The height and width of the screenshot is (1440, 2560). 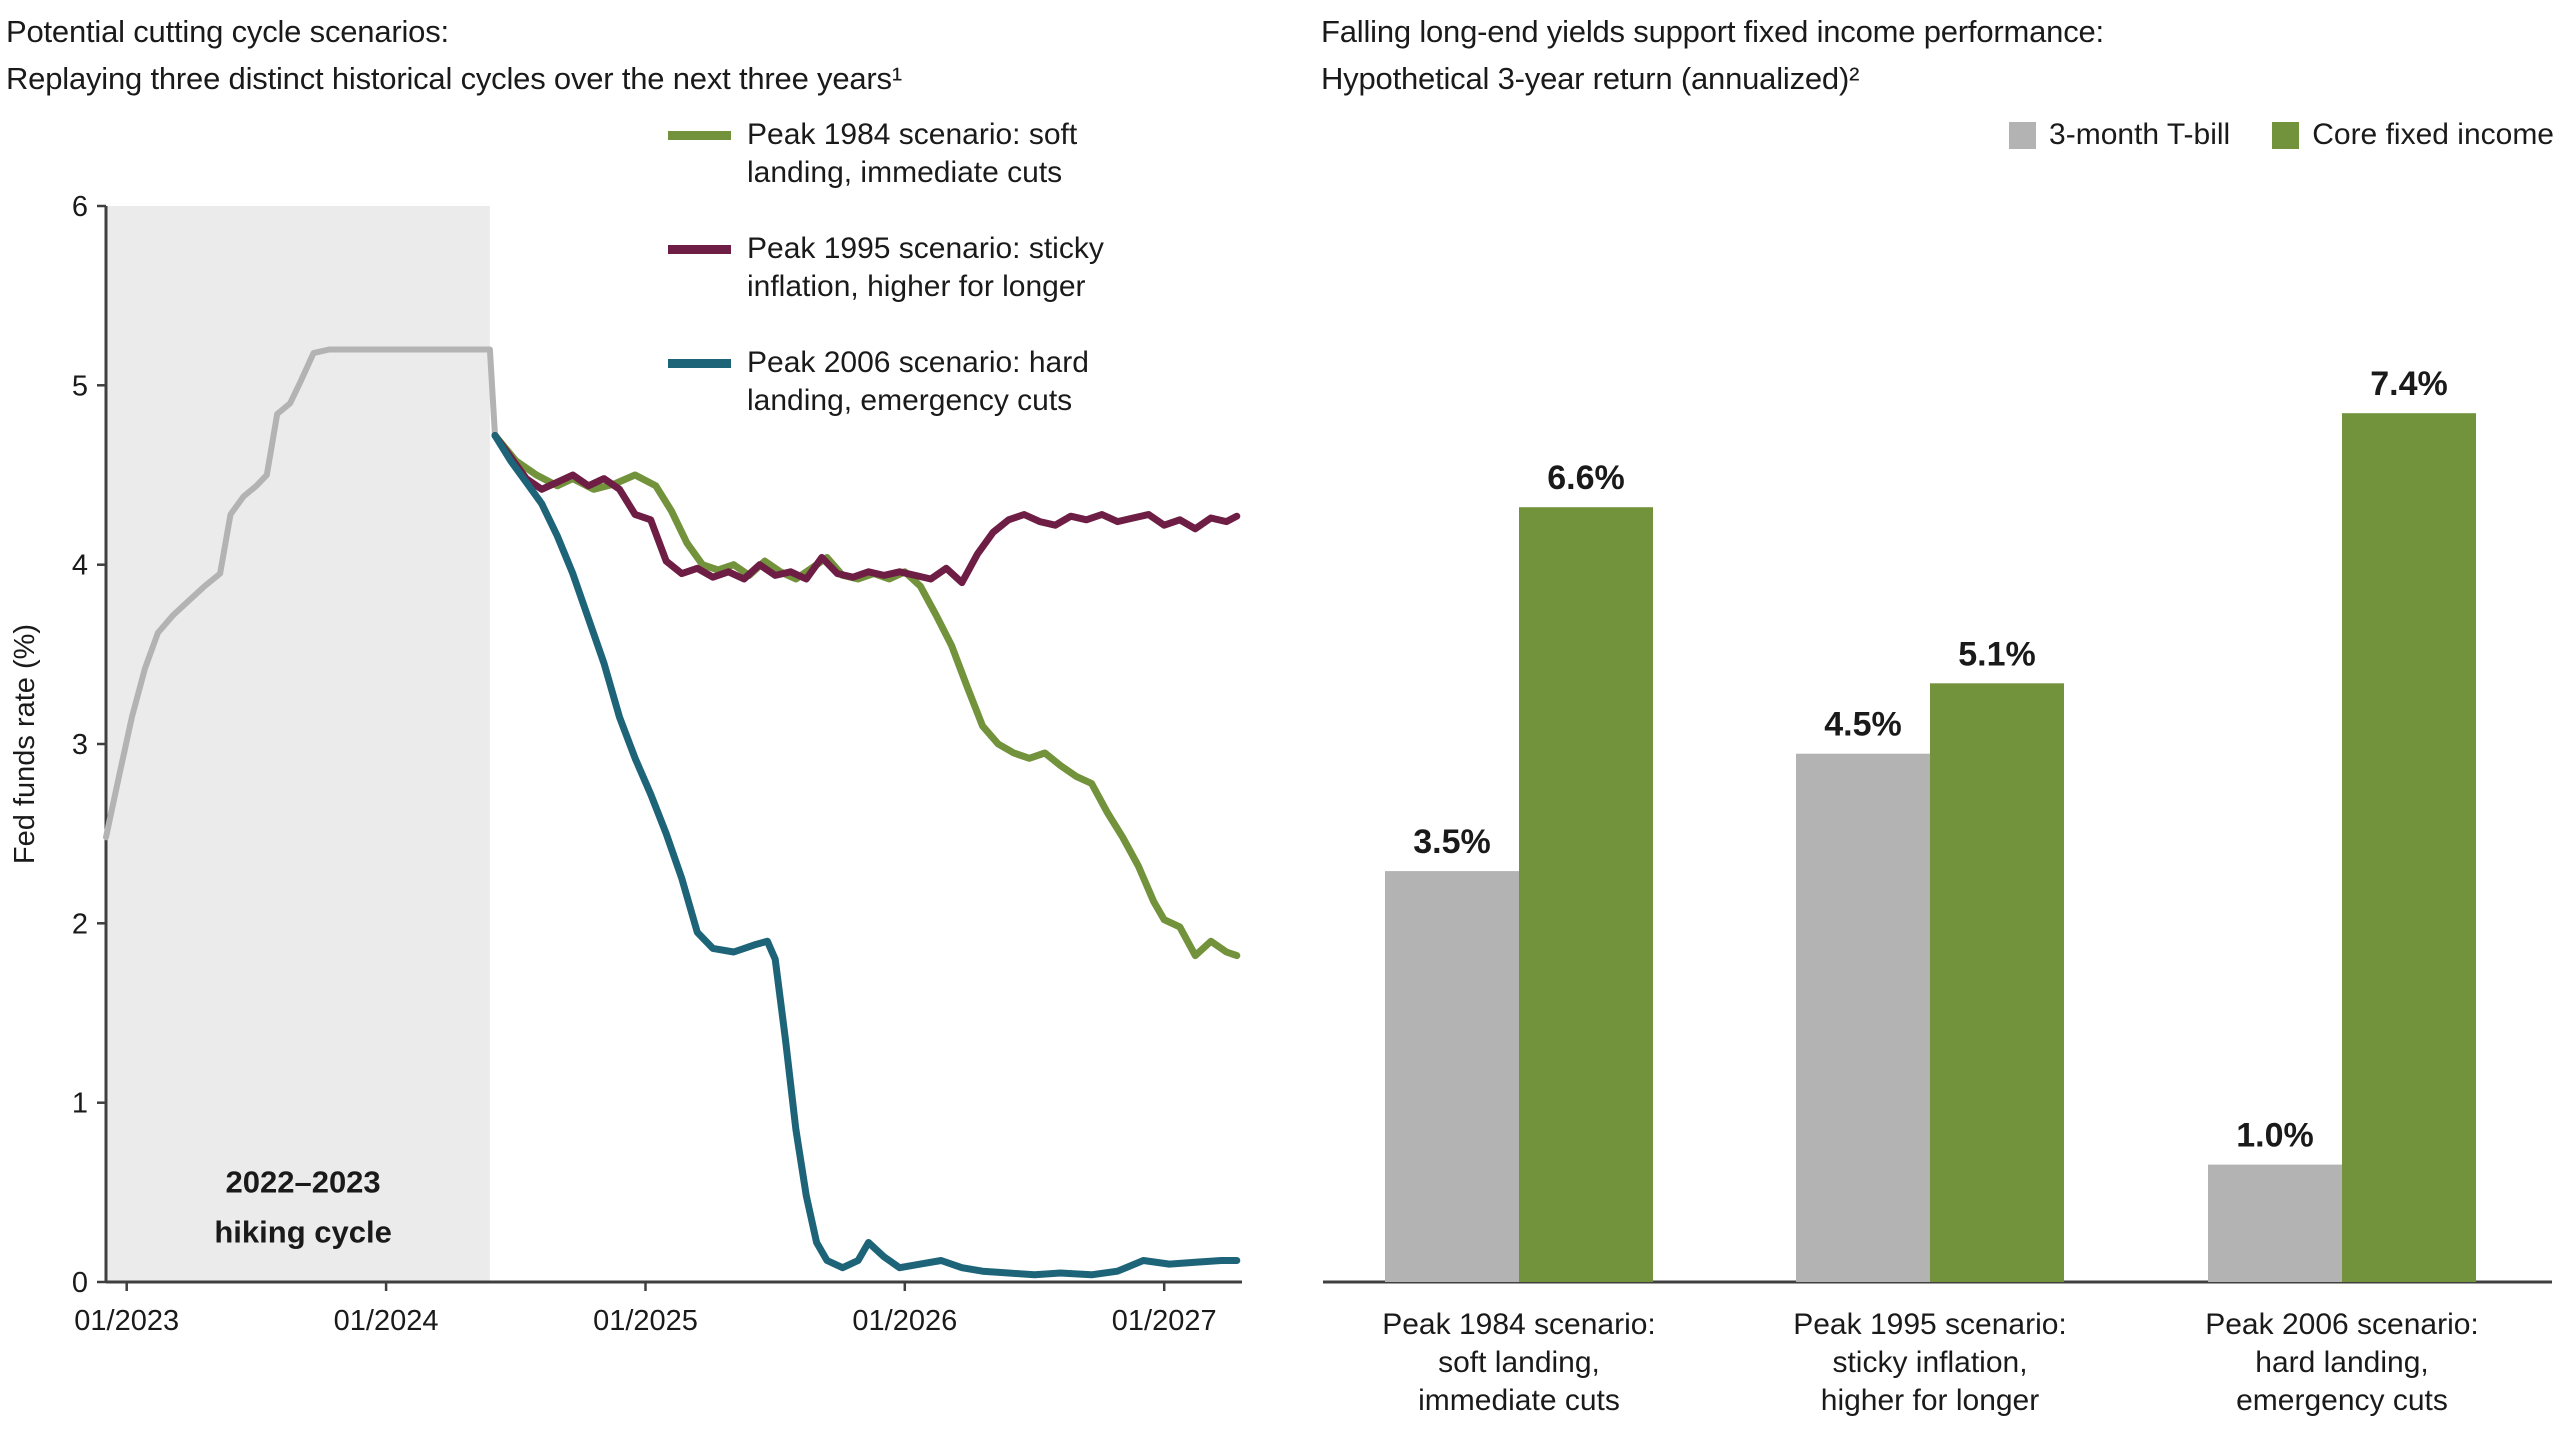 I want to click on bar-category-label-line2: sticky inflation,, so click(x=1929, y=1362).